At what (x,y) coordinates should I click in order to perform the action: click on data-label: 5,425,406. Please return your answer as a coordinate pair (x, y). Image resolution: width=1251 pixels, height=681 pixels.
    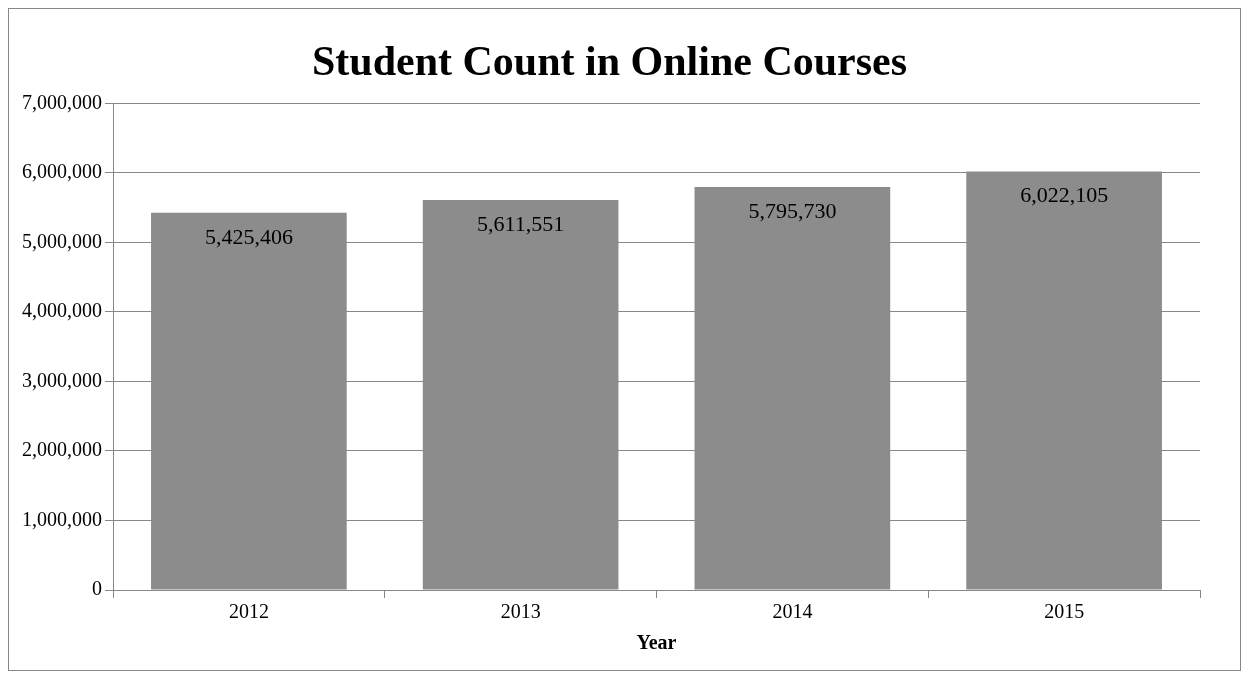
    Looking at the image, I should click on (248, 236).